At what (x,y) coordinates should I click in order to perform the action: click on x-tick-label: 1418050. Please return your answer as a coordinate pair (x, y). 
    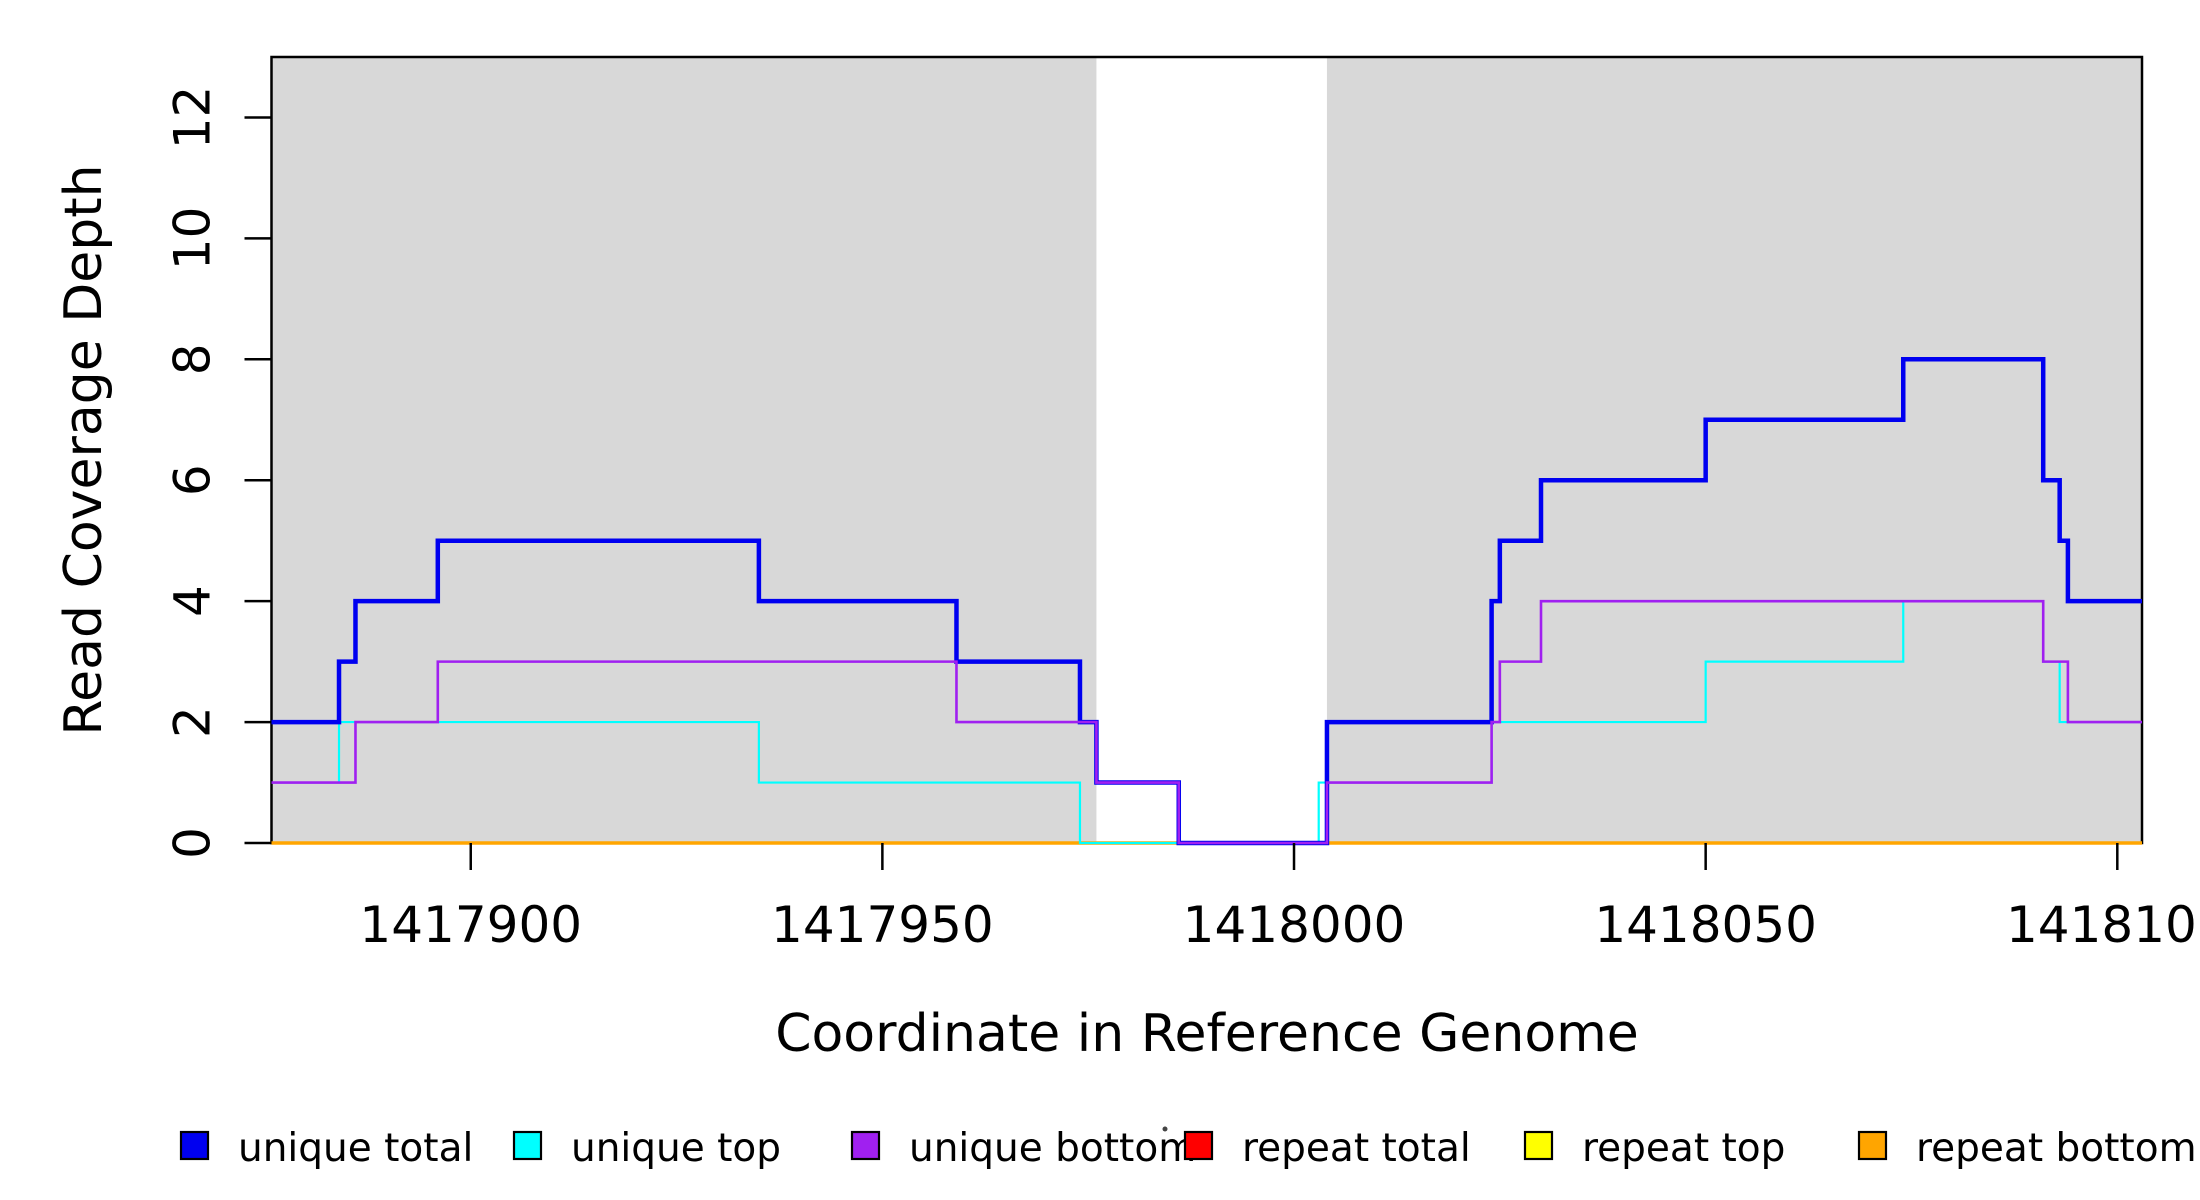
    Looking at the image, I should click on (1705, 925).